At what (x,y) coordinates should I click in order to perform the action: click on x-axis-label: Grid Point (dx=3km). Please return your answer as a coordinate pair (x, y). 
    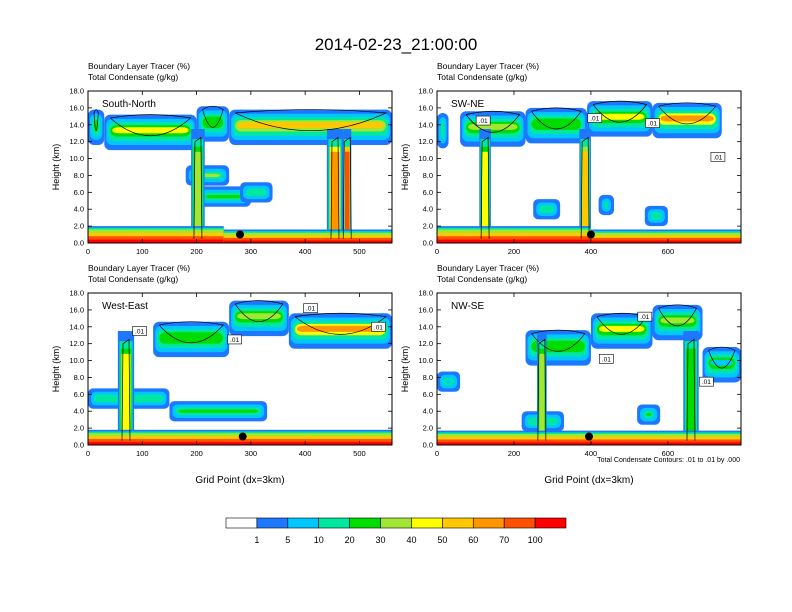
    Looking at the image, I should click on (588, 480).